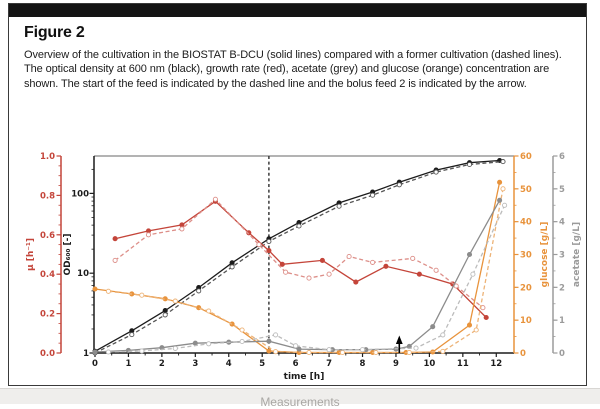  I want to click on page-footer-strip: Measurements, so click(300, 398).